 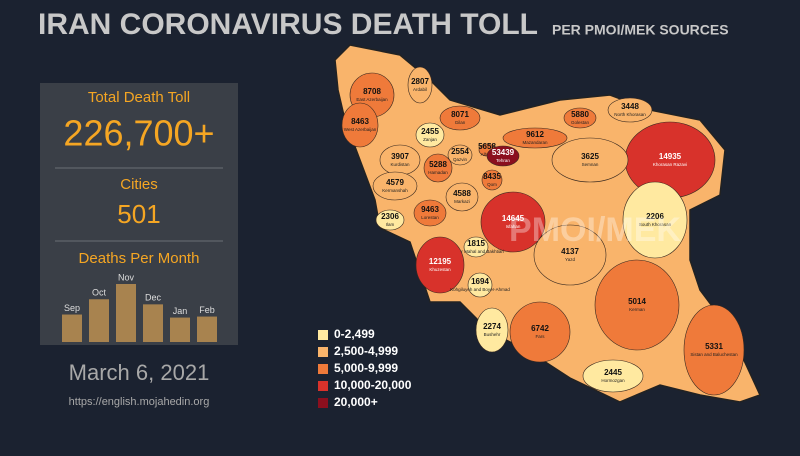 What do you see at coordinates (139, 402) in the screenshot?
I see `url: https://english.mojahedin.org` at bounding box center [139, 402].